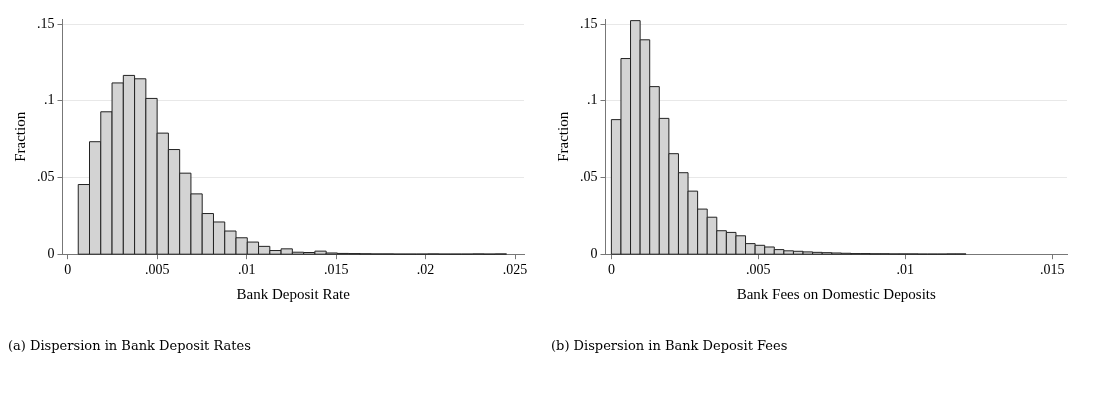 Image resolution: width=1094 pixels, height=400 pixels. Describe the element at coordinates (670, 345) in the screenshot. I see `text: (b) Dispersion in Bank Deposit Fees` at that location.